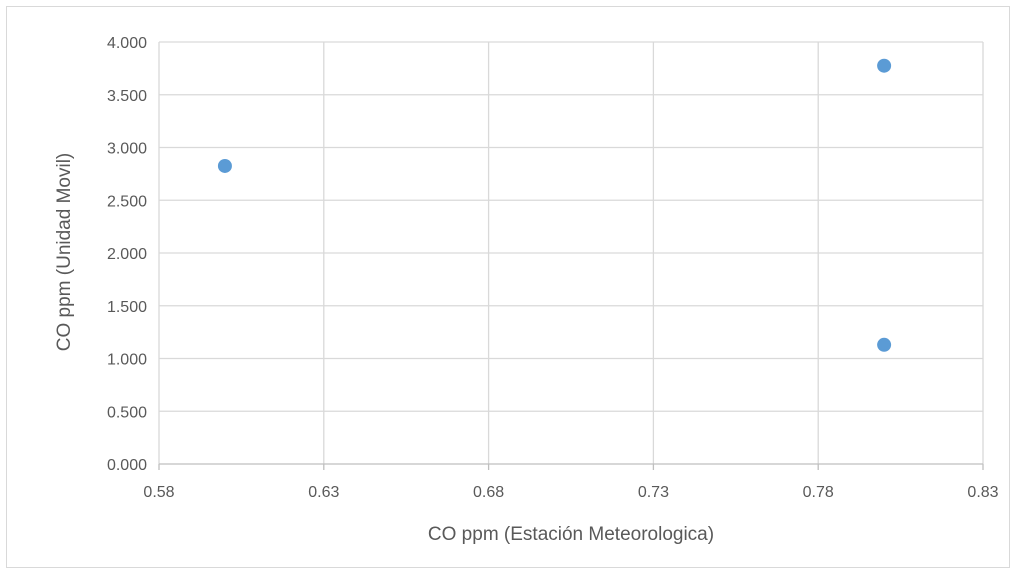 The height and width of the screenshot is (575, 1018). I want to click on y-tick-label: 1.000, so click(127, 360).